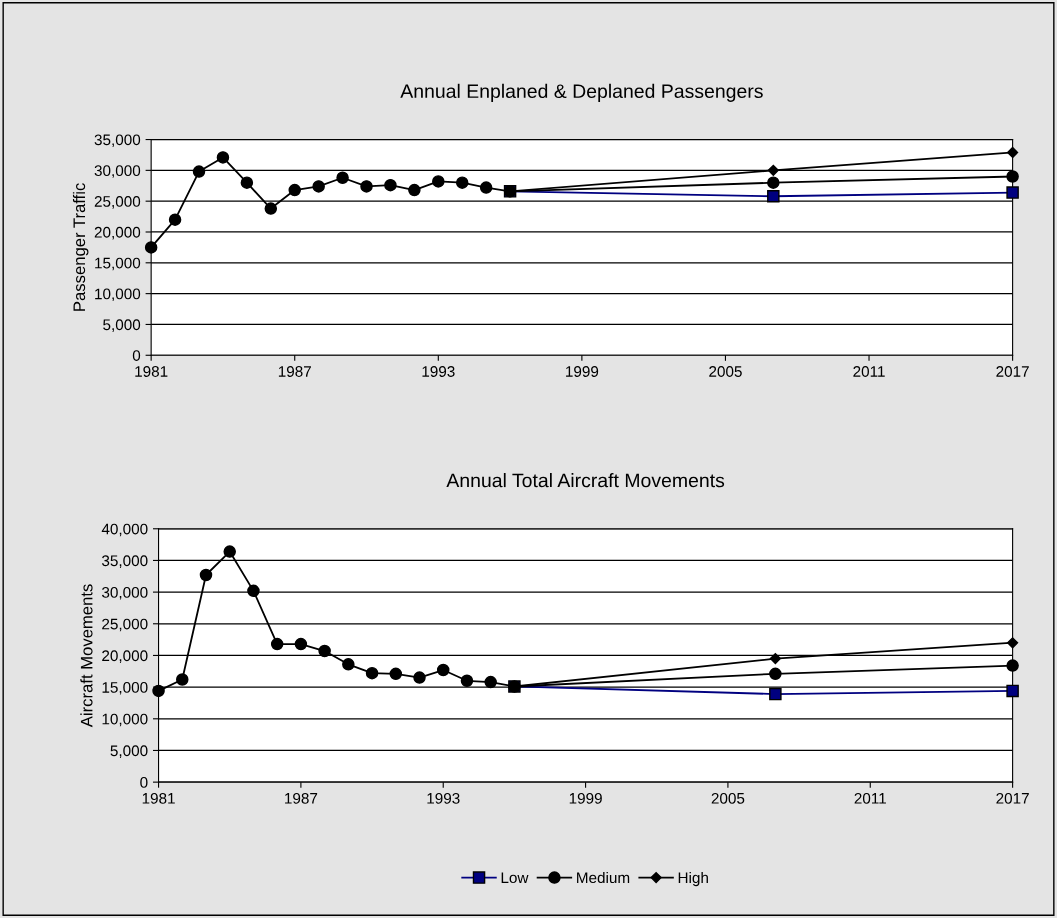 The image size is (1057, 918). What do you see at coordinates (603, 877) in the screenshot?
I see `legend-label: Medium` at bounding box center [603, 877].